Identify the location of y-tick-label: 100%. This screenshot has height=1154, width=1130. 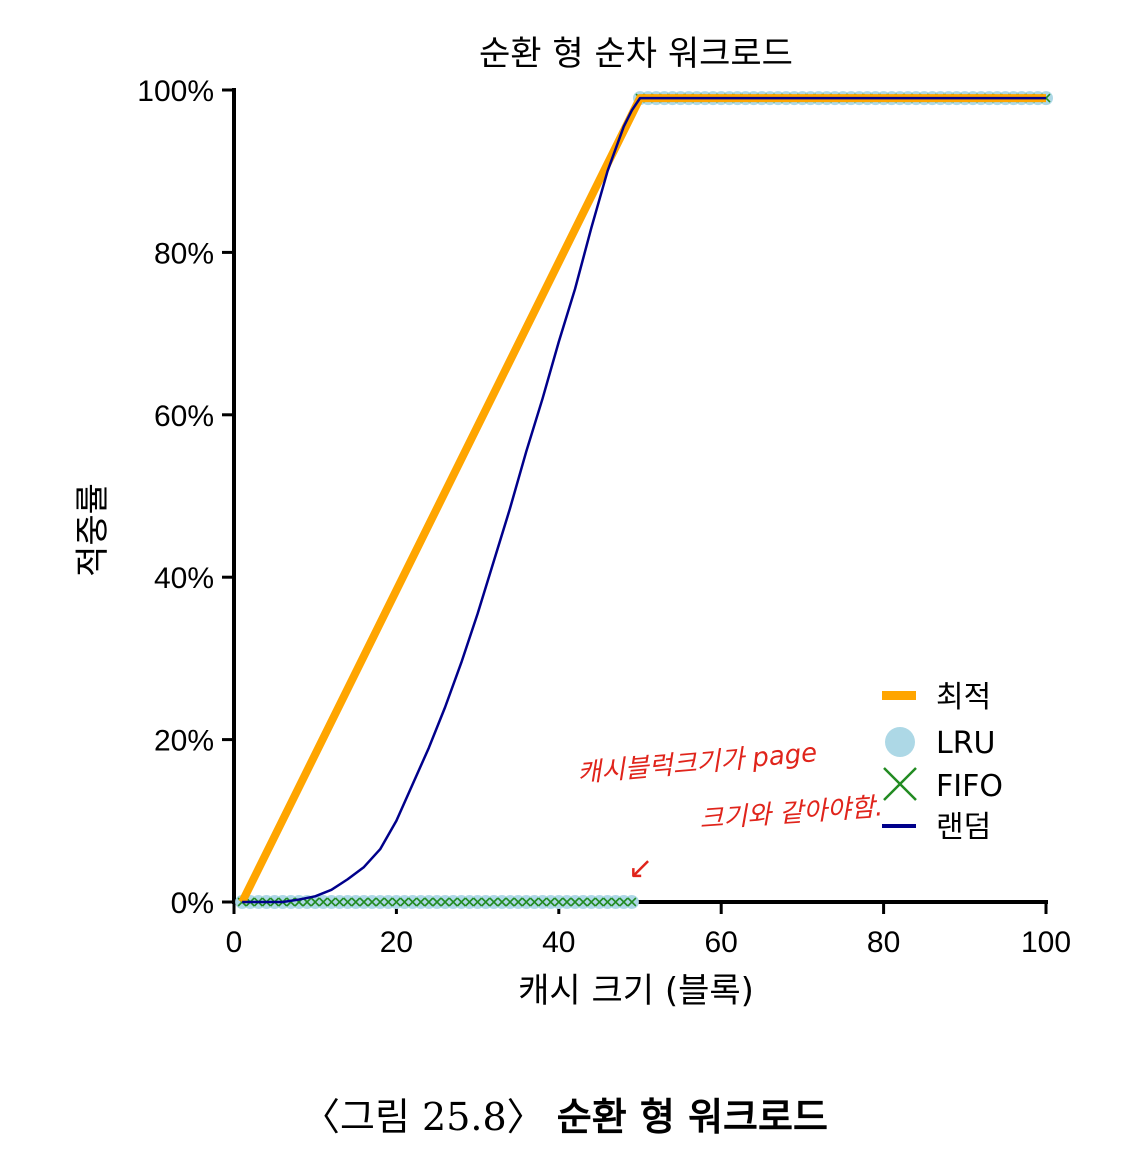
(175, 91).